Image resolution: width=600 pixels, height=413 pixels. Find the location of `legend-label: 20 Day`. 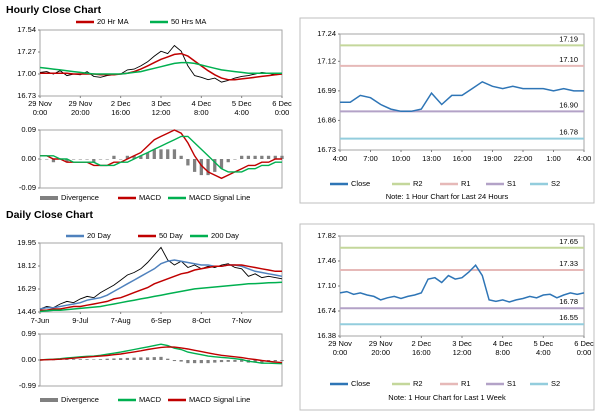

legend-label: 20 Day is located at coordinates (99, 235).